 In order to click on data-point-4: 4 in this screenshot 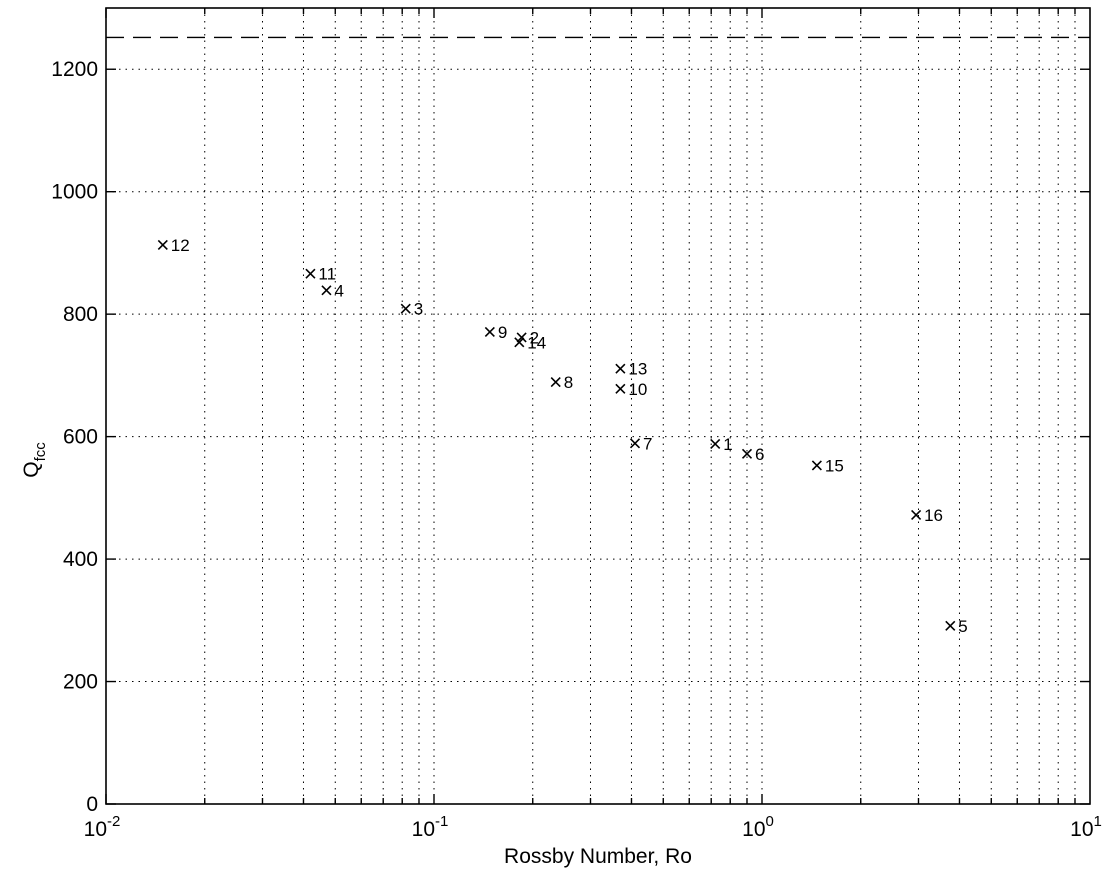, I will do `click(332, 290)`.